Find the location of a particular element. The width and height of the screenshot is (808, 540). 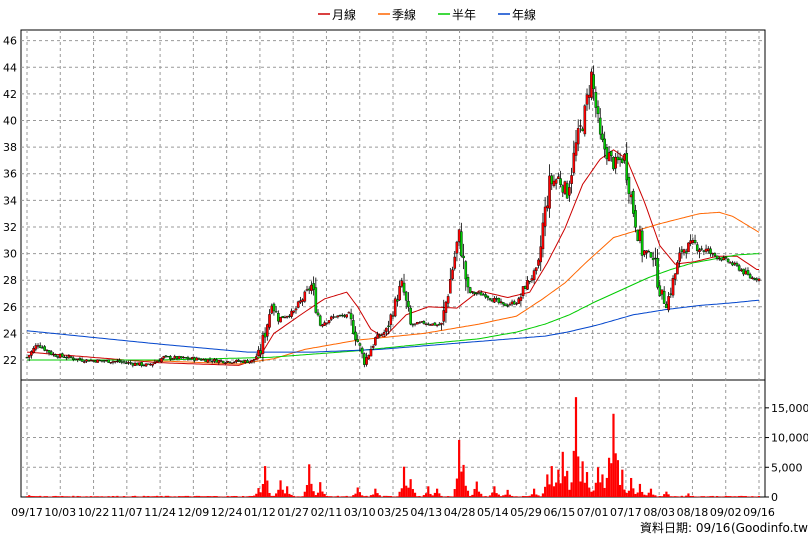

x-tick-label: 03/10 is located at coordinates (360, 512).